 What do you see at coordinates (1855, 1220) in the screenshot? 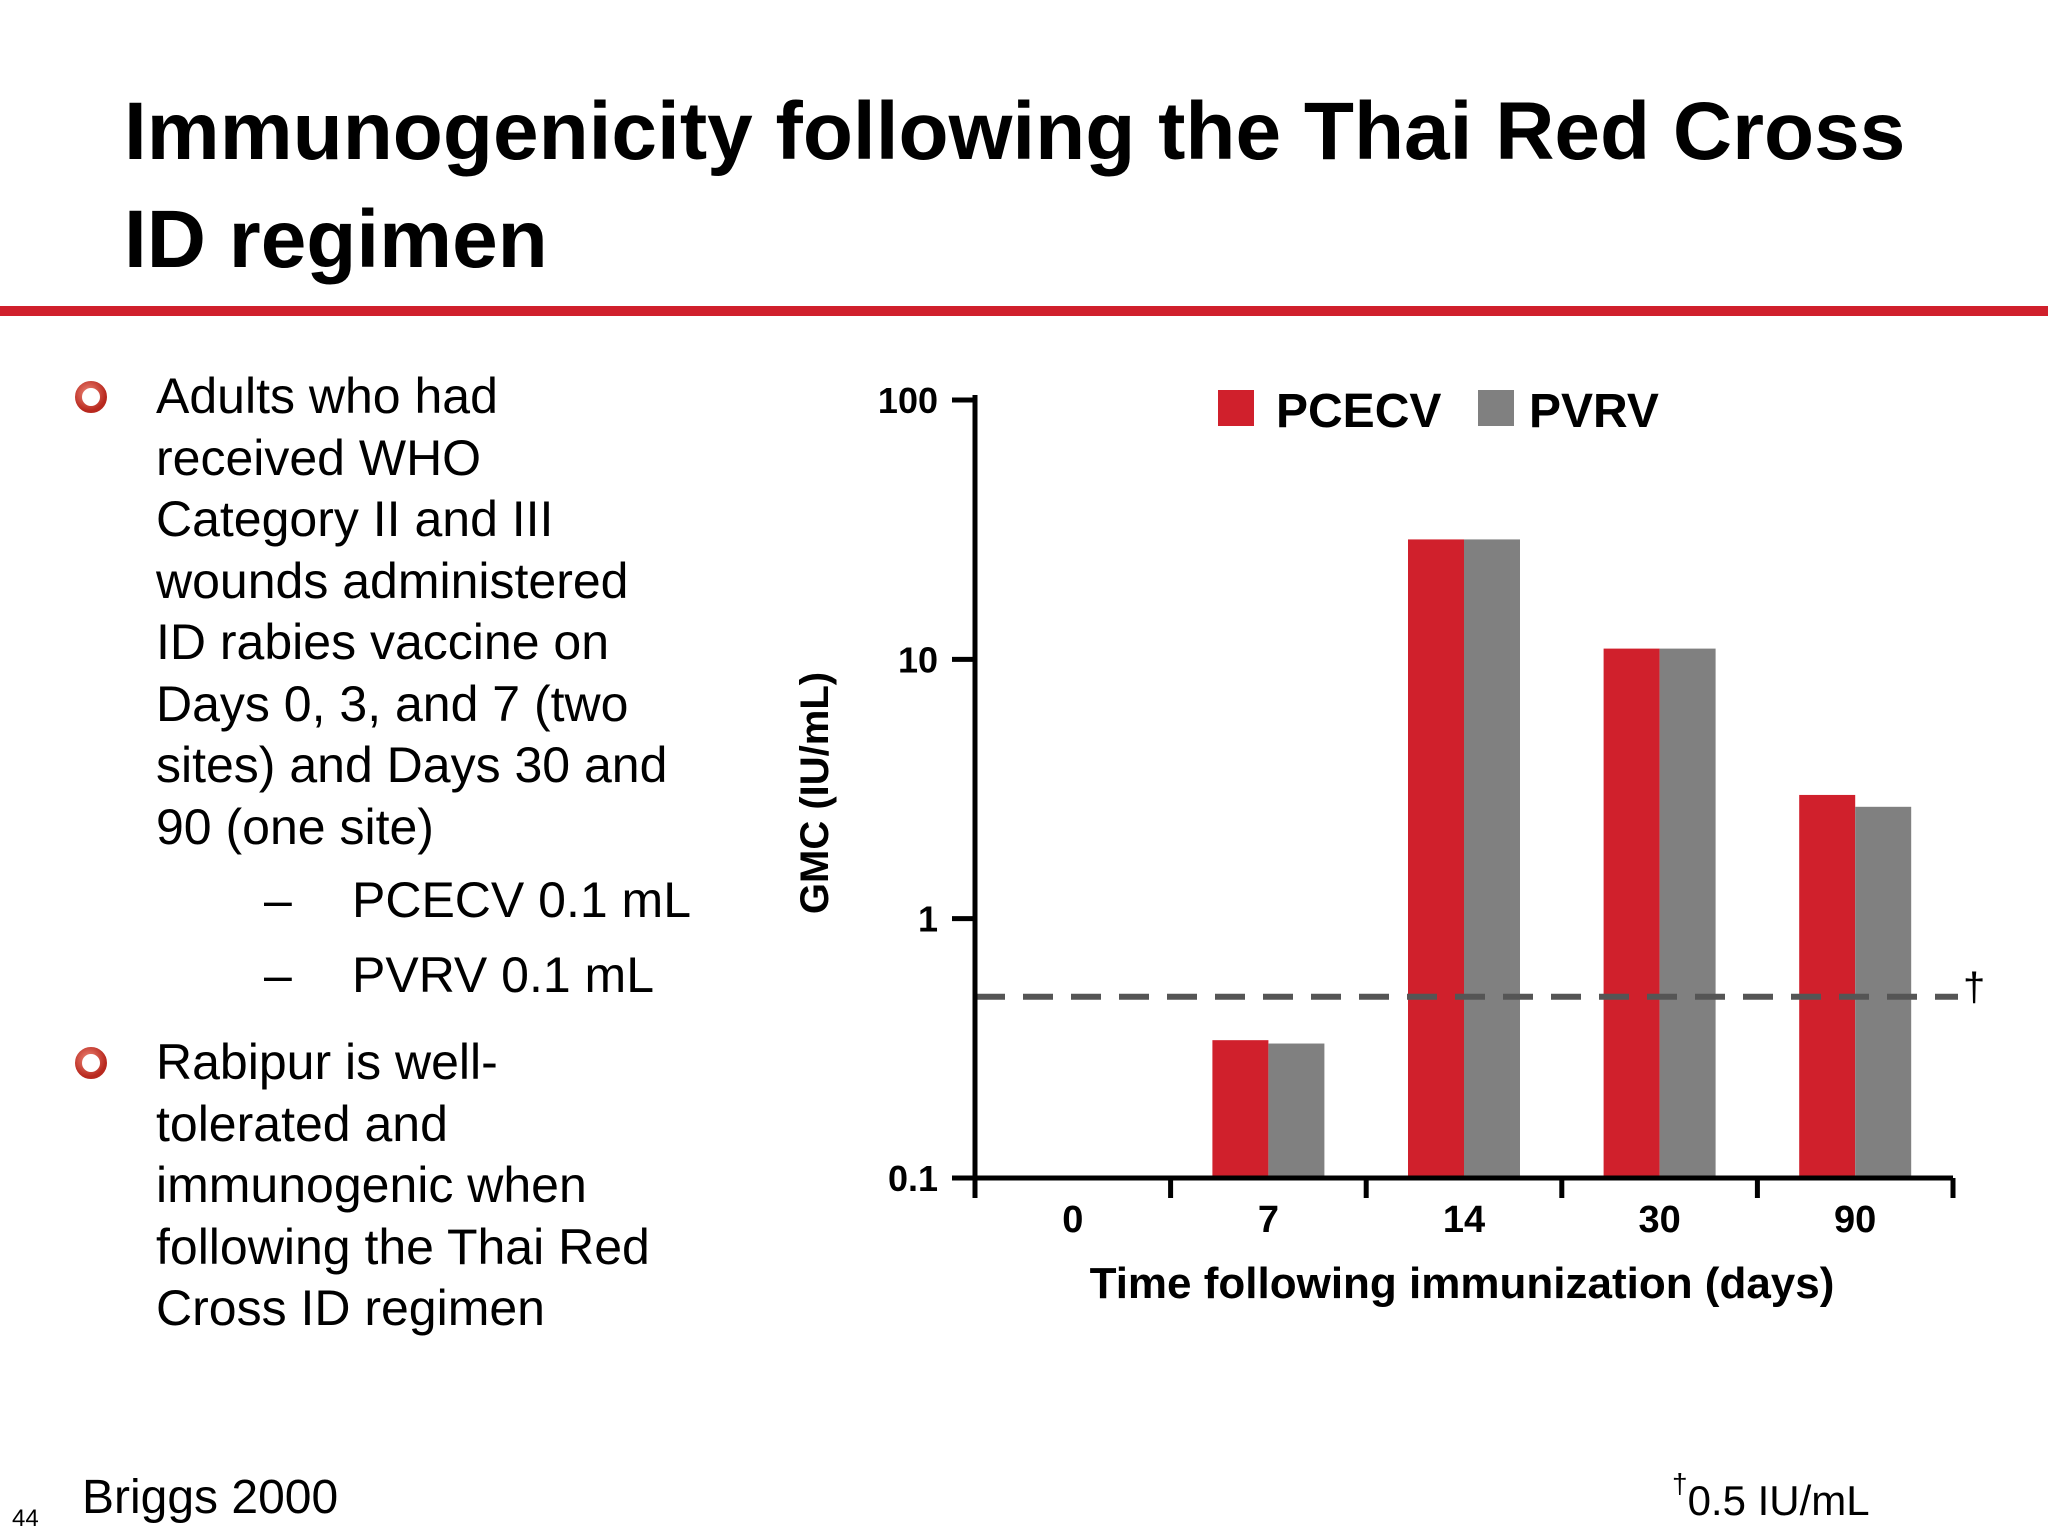
I see `x-tick-label: 90` at bounding box center [1855, 1220].